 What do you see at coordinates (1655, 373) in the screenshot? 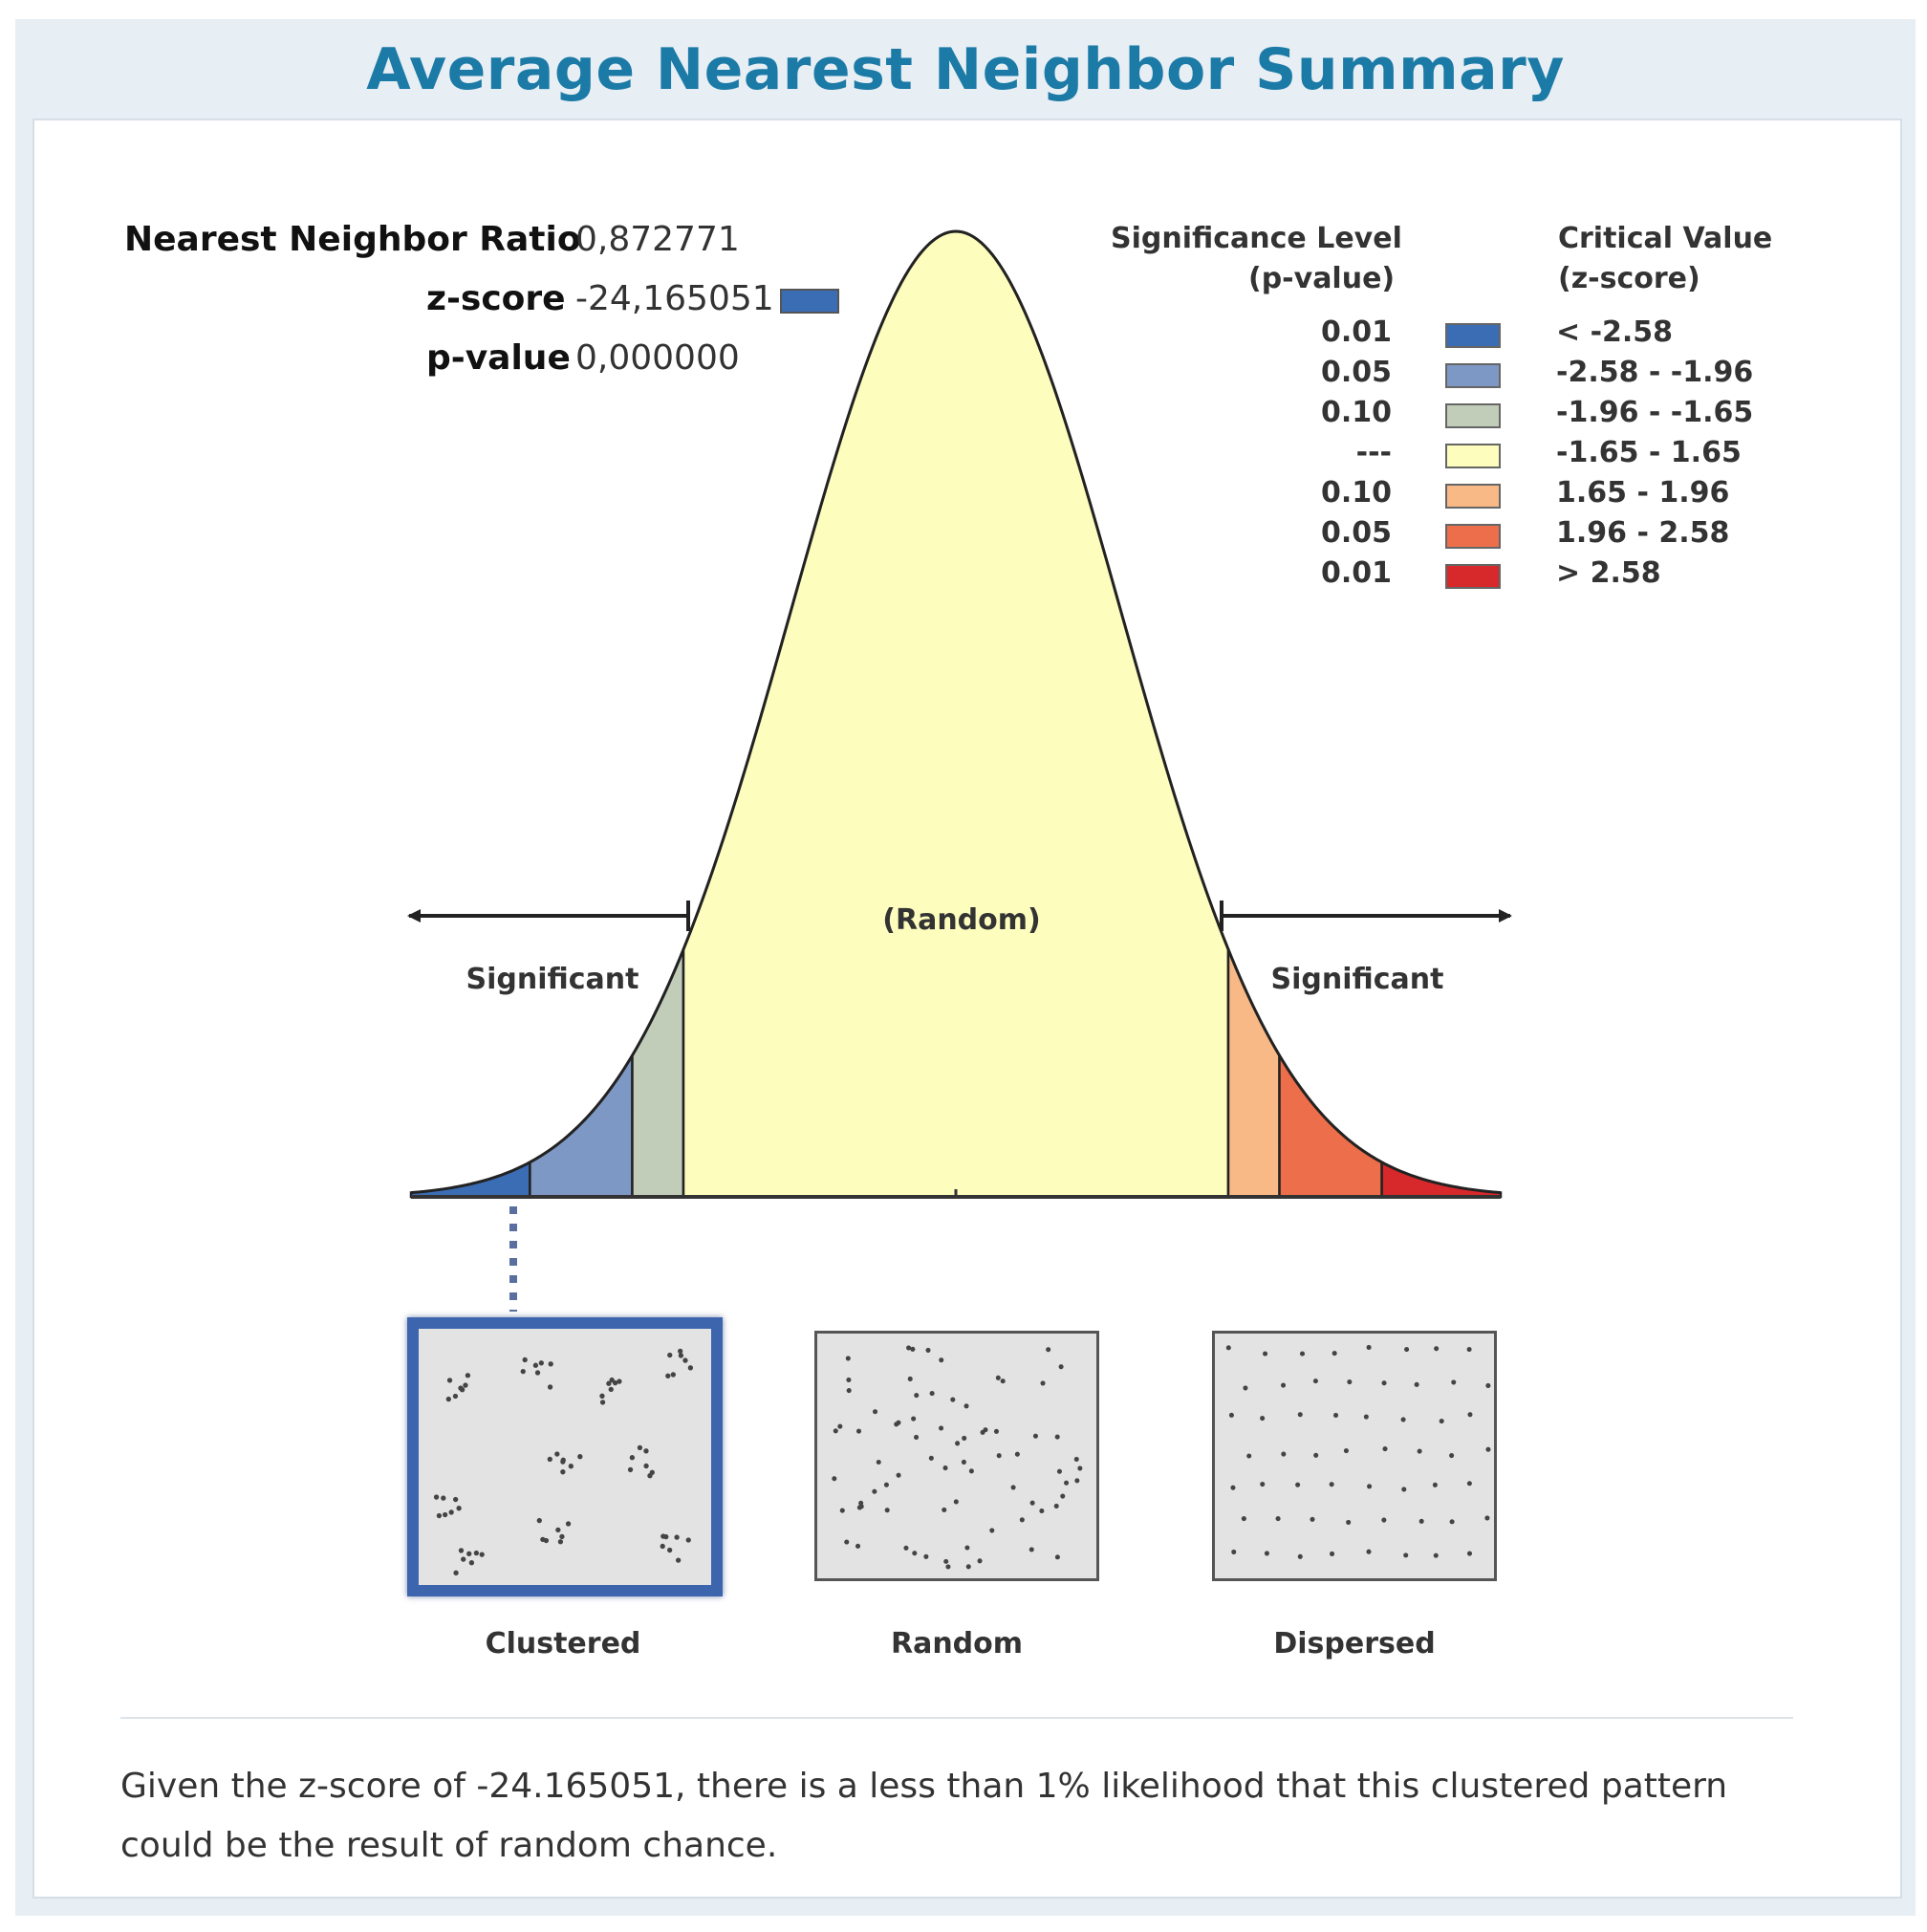
I see `legend-zrange: -2.58 - -1.96` at bounding box center [1655, 373].